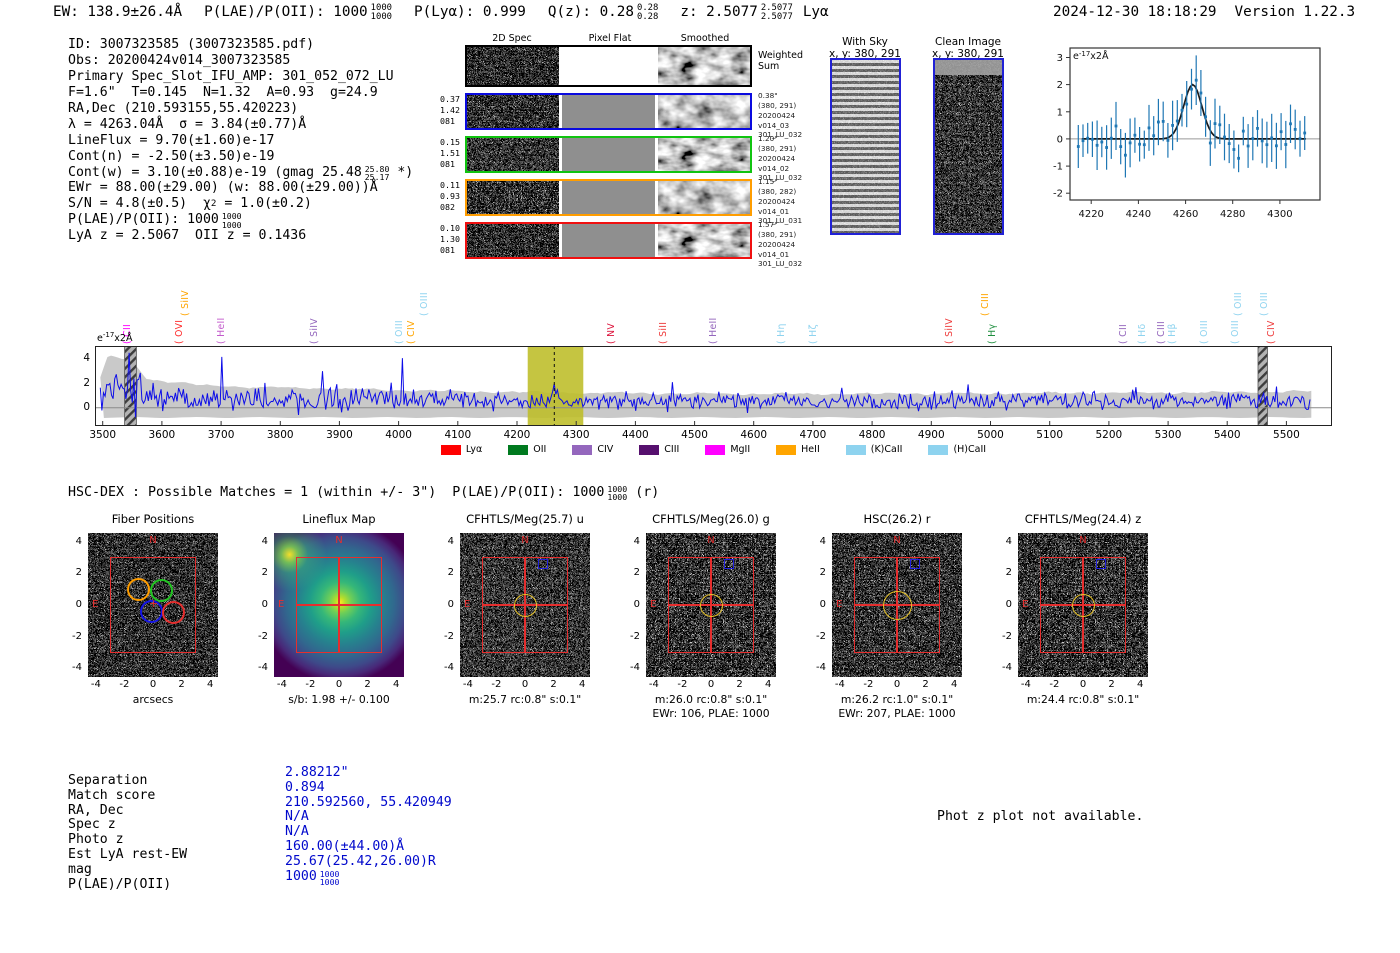  What do you see at coordinates (80, 869) in the screenshot?
I see `match-label: mag` at bounding box center [80, 869].